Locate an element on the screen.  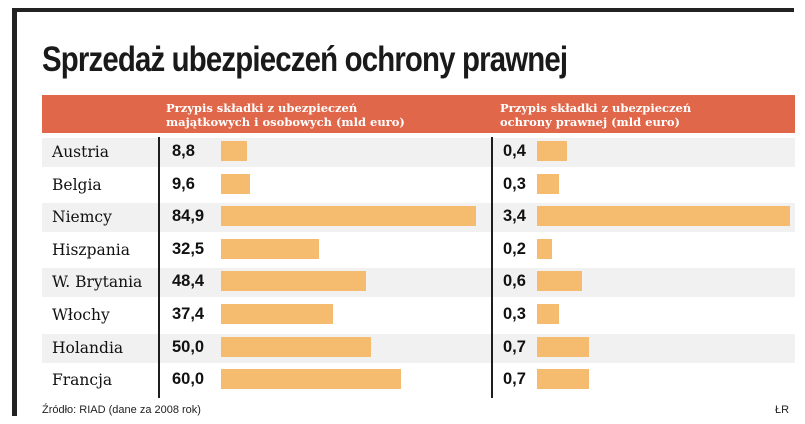
frame-top-border is located at coordinates (403, 10).